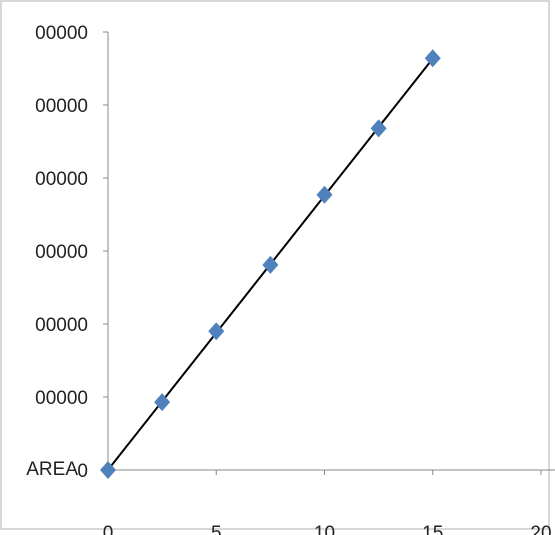 The height and width of the screenshot is (535, 555). I want to click on x-tick-label: 20, so click(540, 529).